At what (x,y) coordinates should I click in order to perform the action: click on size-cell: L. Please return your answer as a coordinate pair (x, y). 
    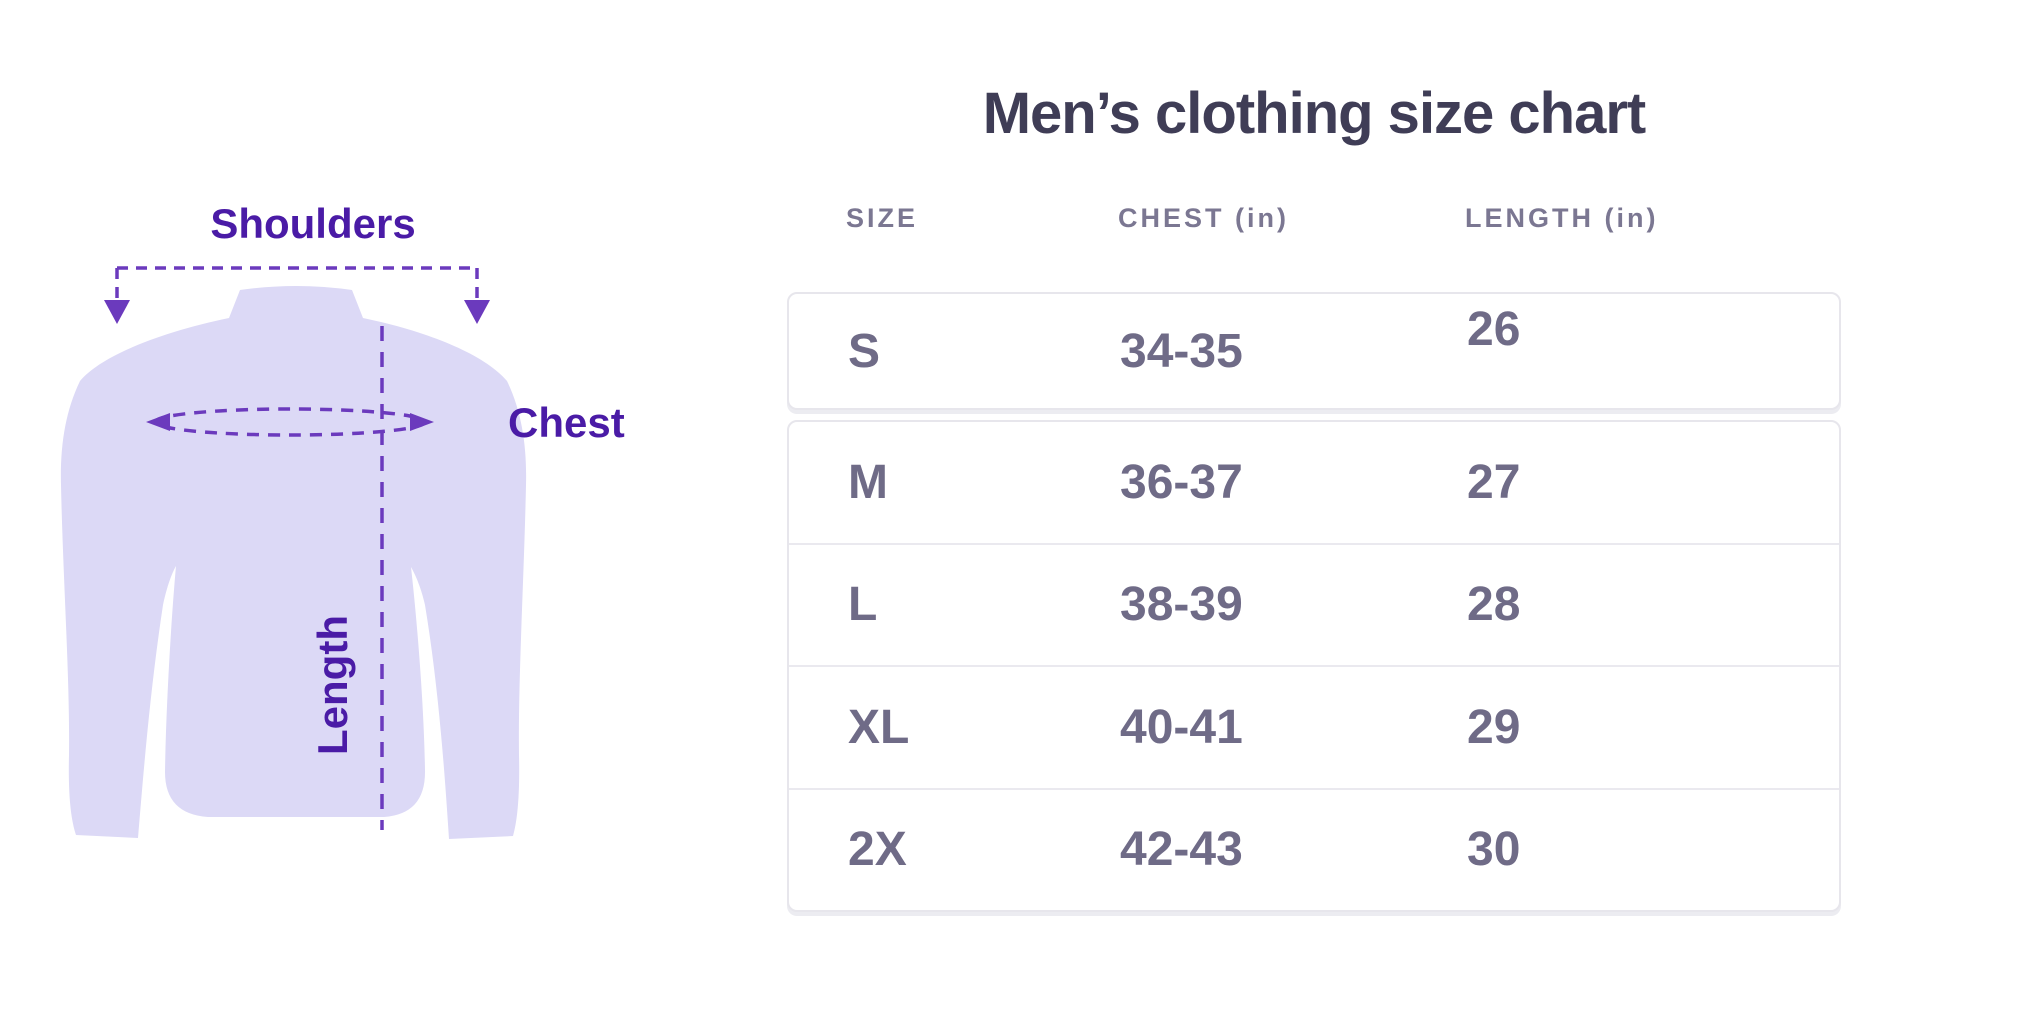
    Looking at the image, I should click on (863, 605).